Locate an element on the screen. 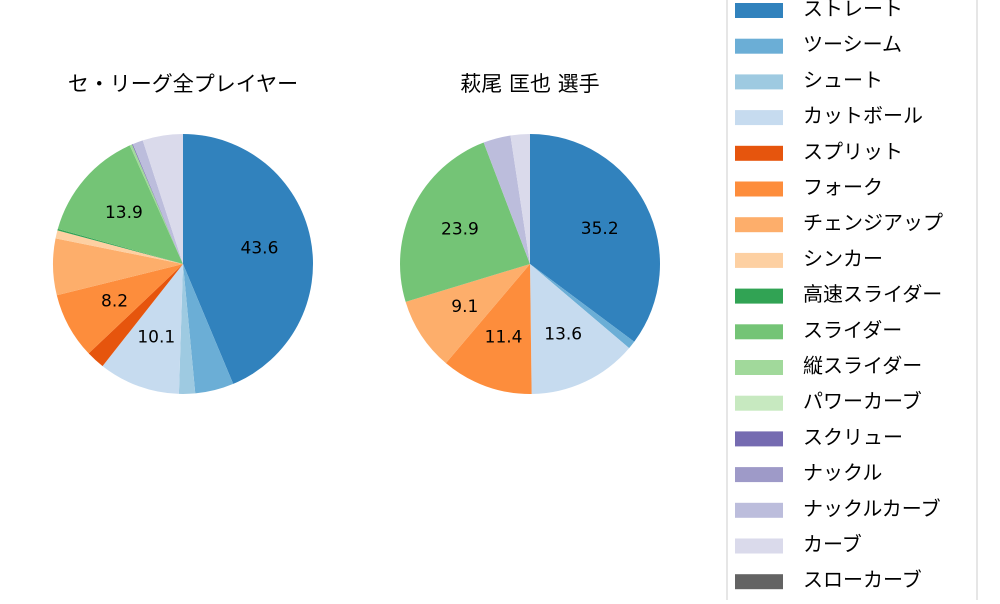  legend-label: シュート is located at coordinates (843, 80).